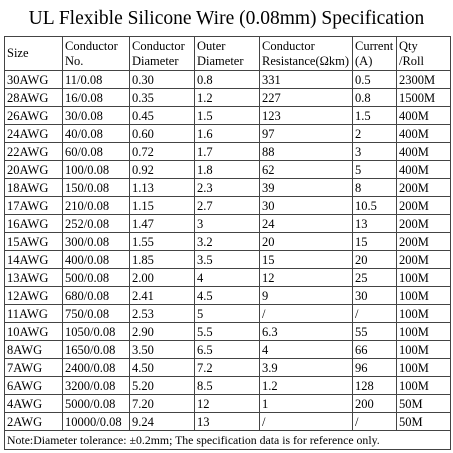 This screenshot has width=453, height=453. What do you see at coordinates (162, 169) in the screenshot?
I see `cell: 0.92` at bounding box center [162, 169].